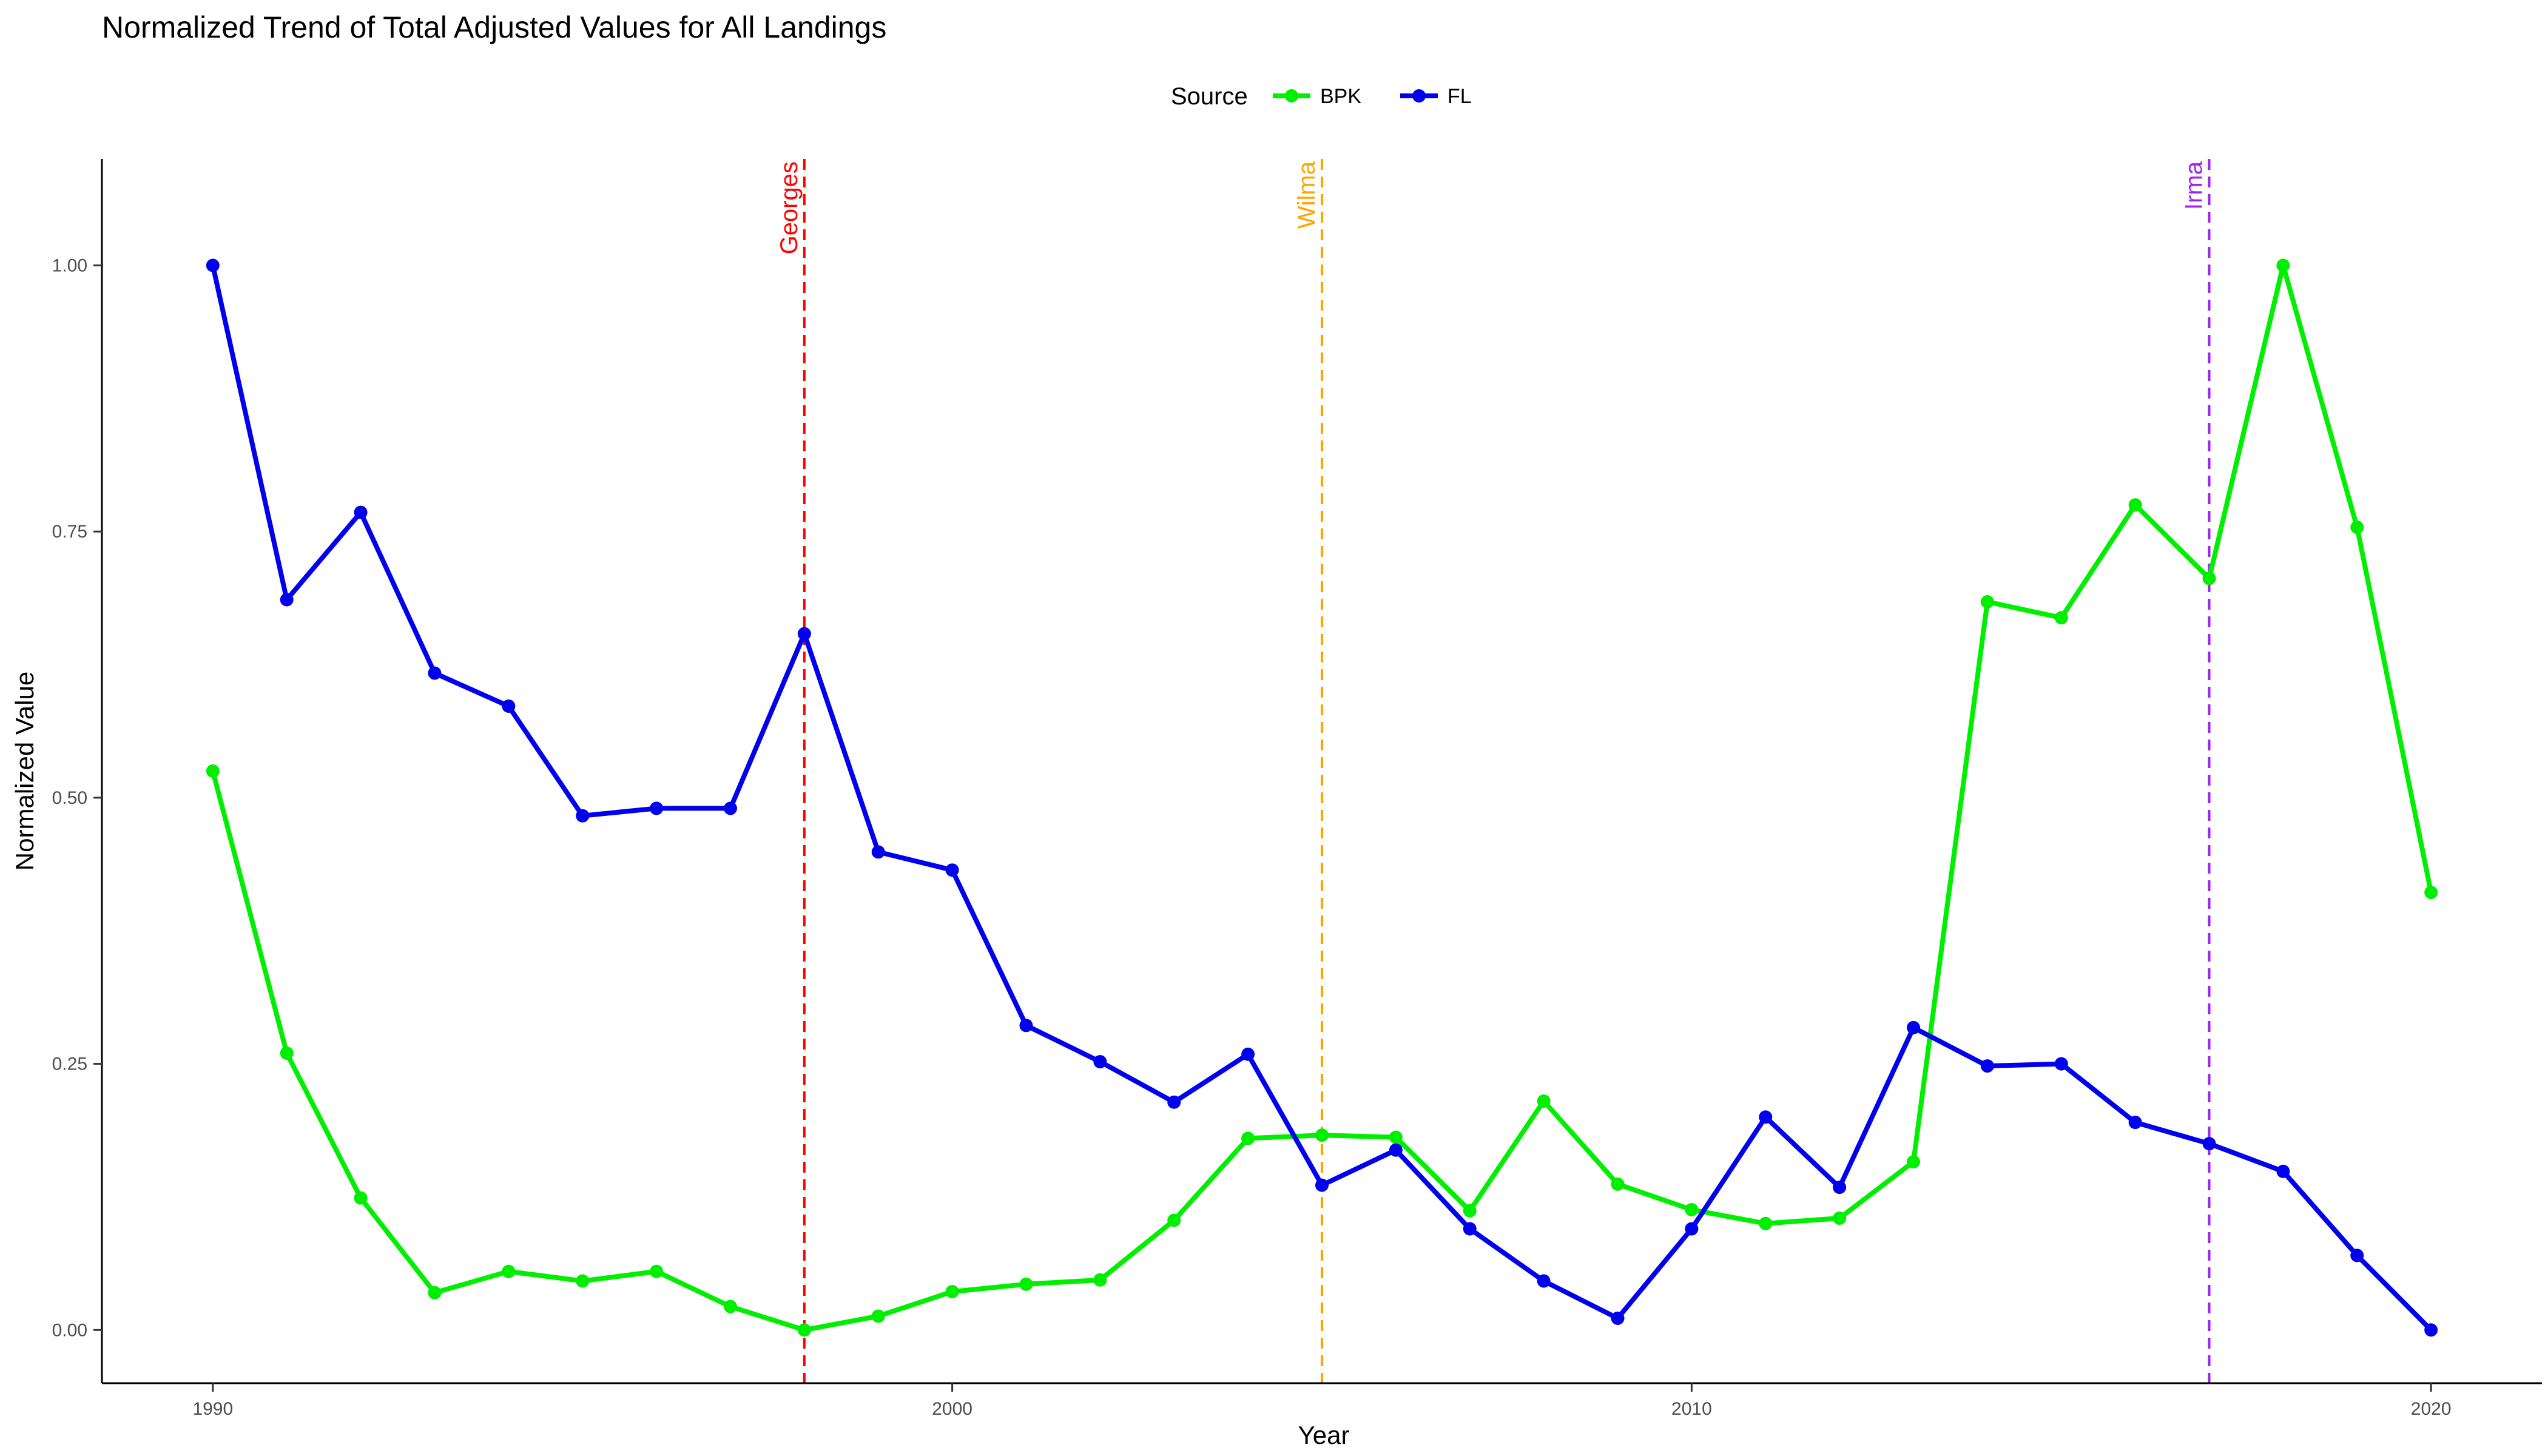  Describe the element at coordinates (1372, 96) in the screenshot. I see `legend-items: BPK FL` at that location.